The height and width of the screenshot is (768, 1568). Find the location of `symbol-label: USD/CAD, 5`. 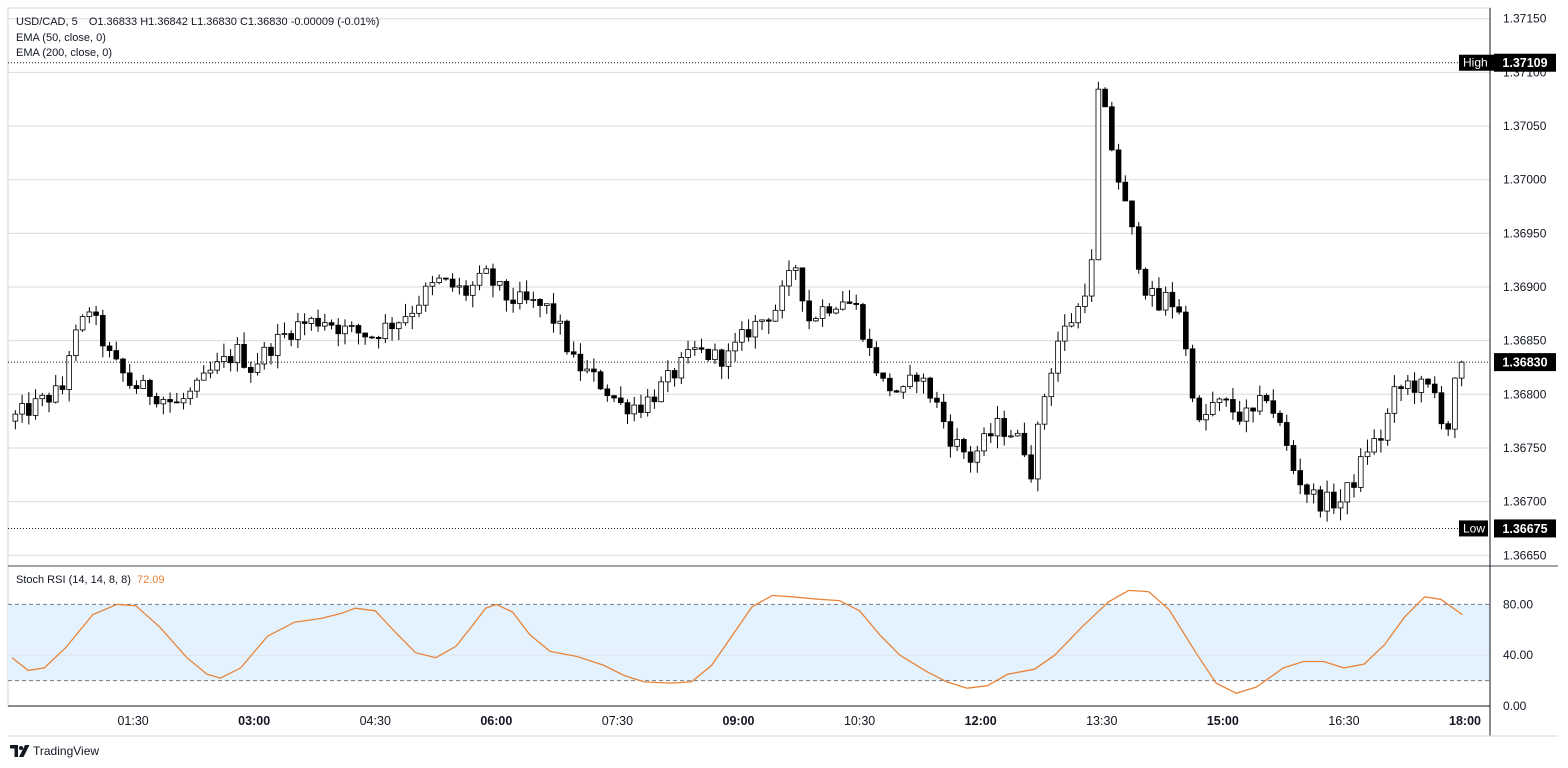

symbol-label: USD/CAD, 5 is located at coordinates (47, 22).